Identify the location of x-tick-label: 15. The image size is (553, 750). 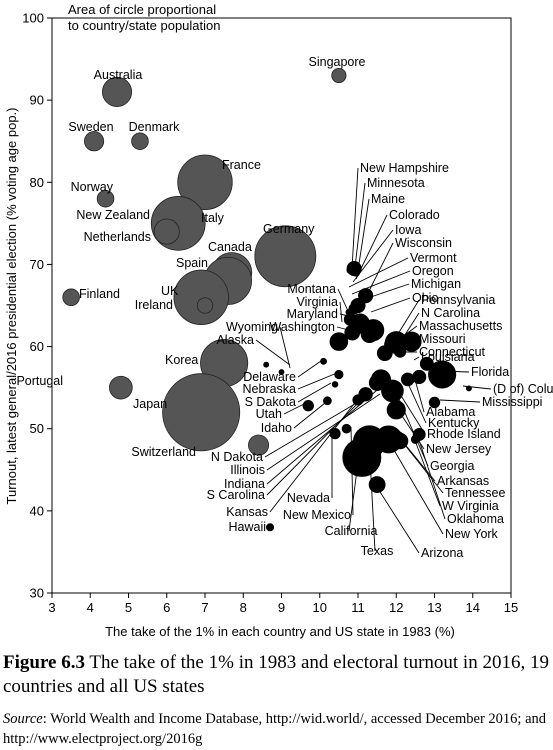
(511, 607).